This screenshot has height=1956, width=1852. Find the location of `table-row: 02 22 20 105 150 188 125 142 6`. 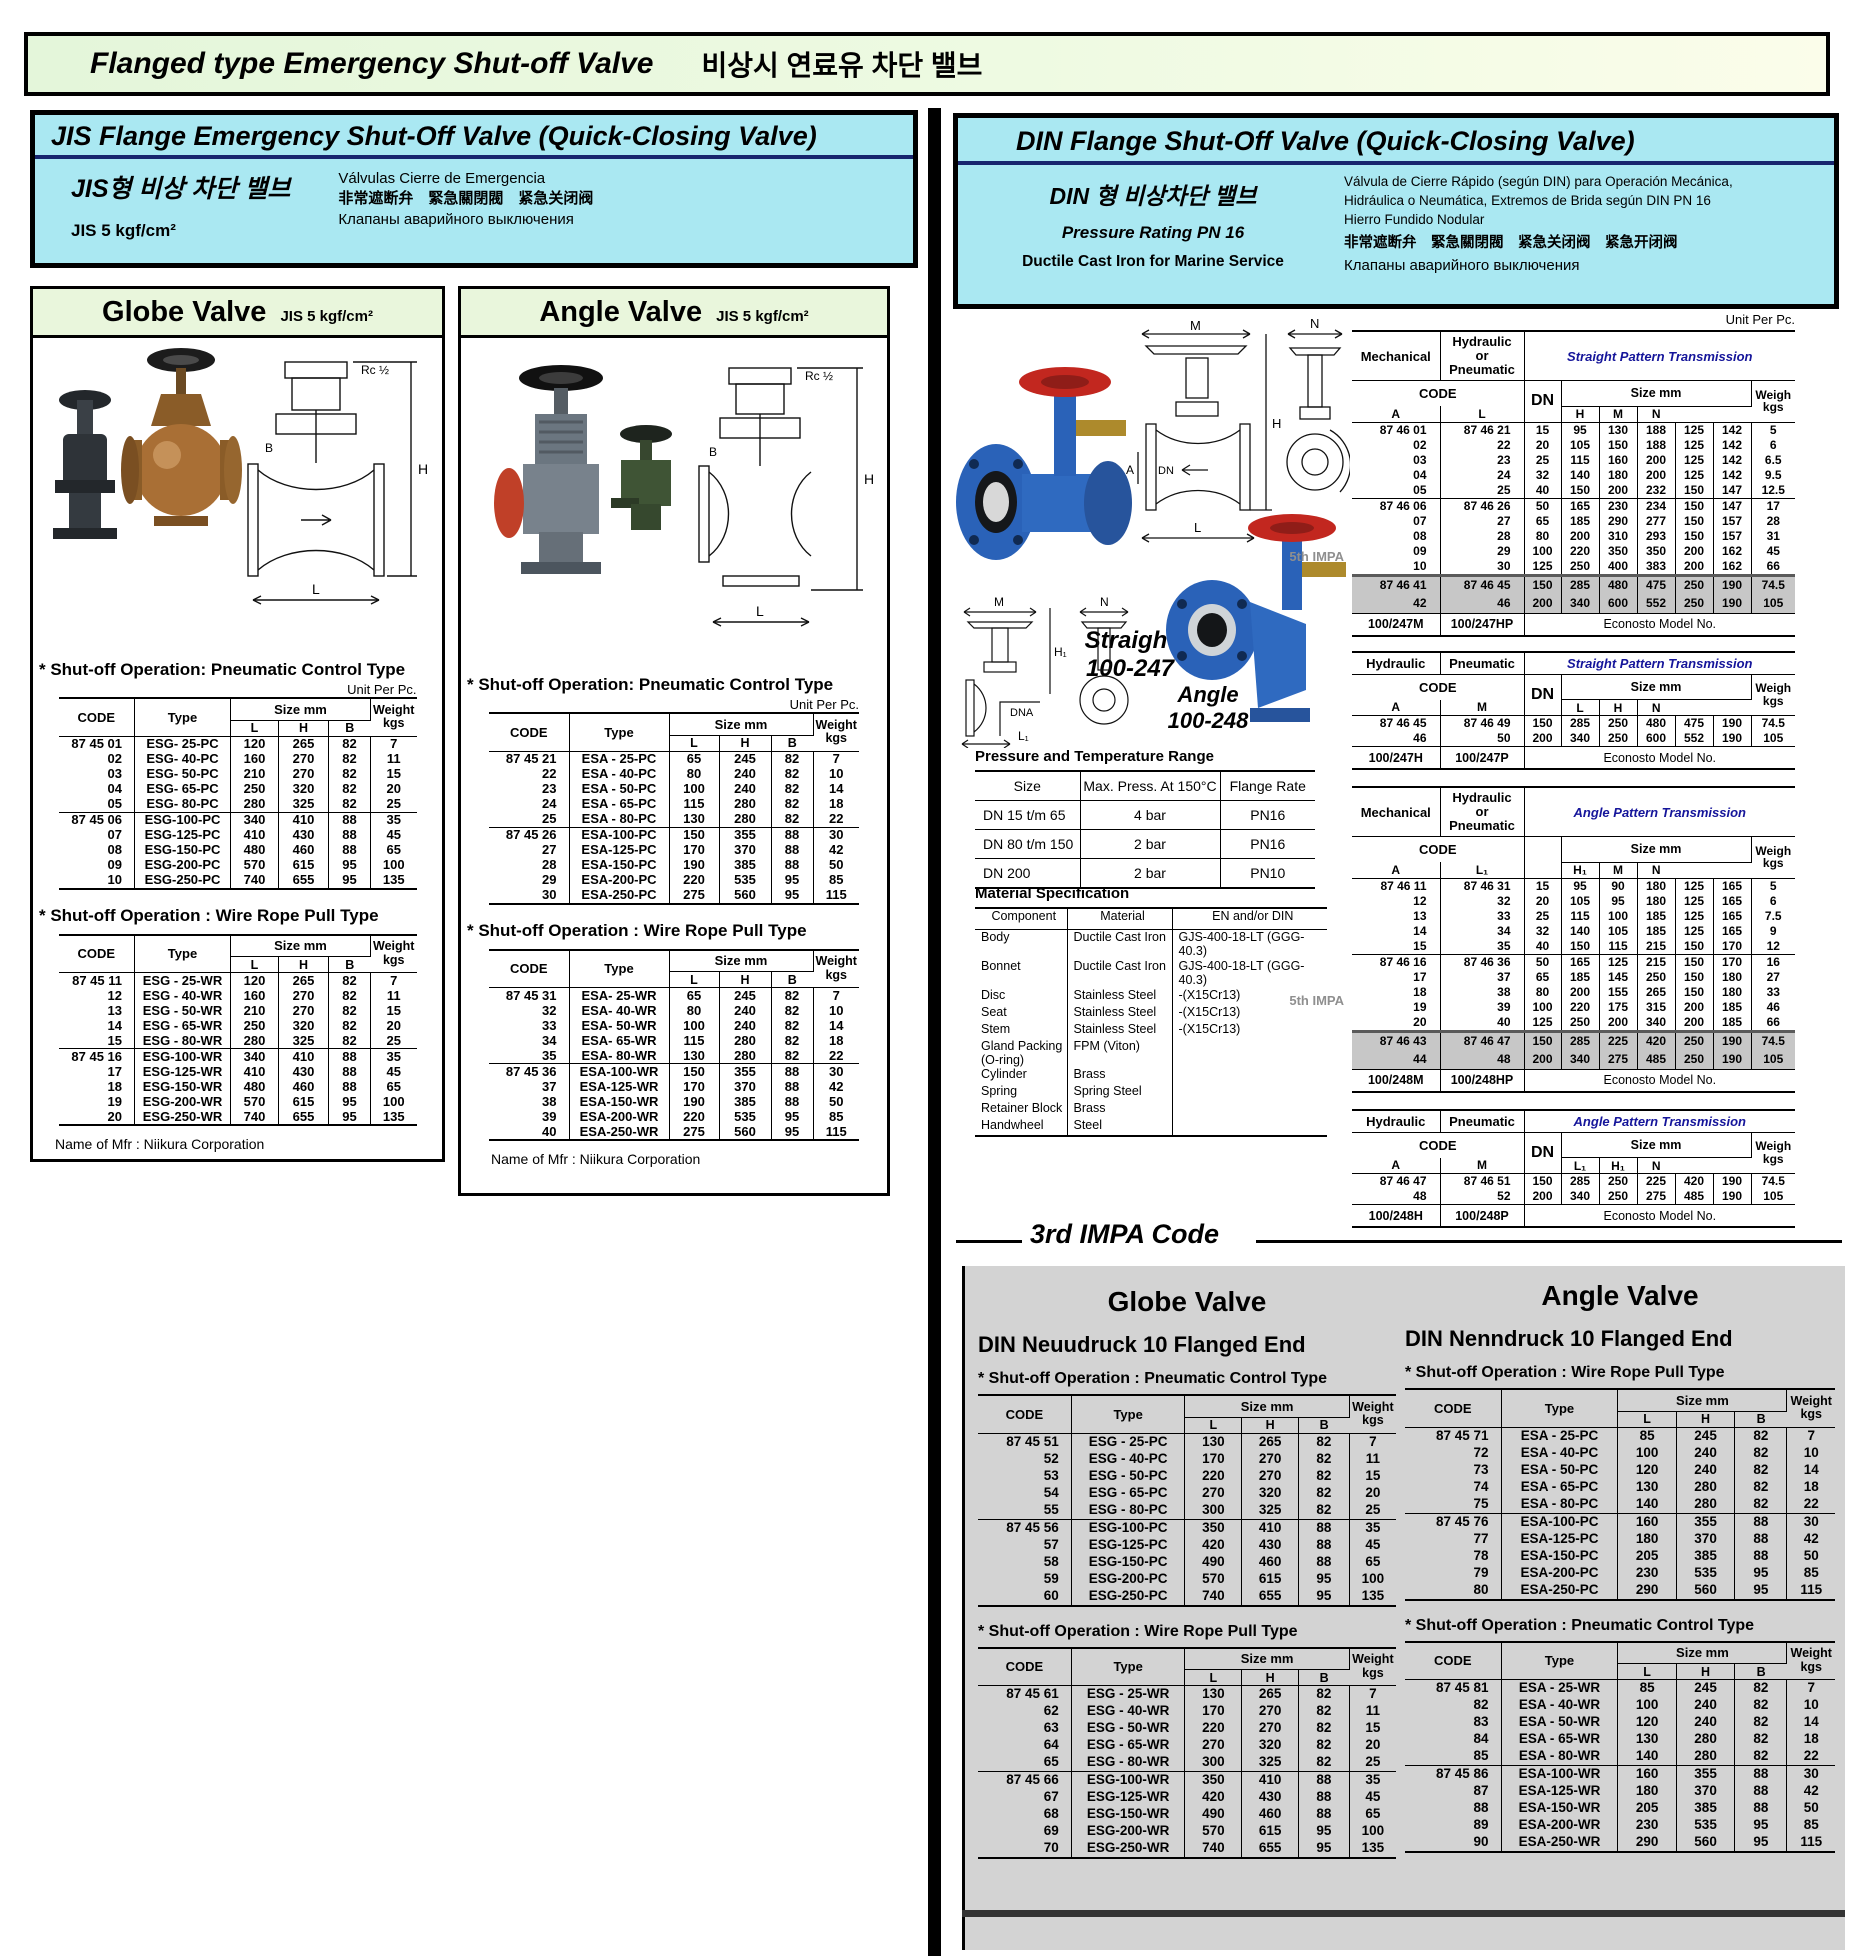

table-row: 02 22 20 105 150 188 125 142 6 is located at coordinates (1573, 445).